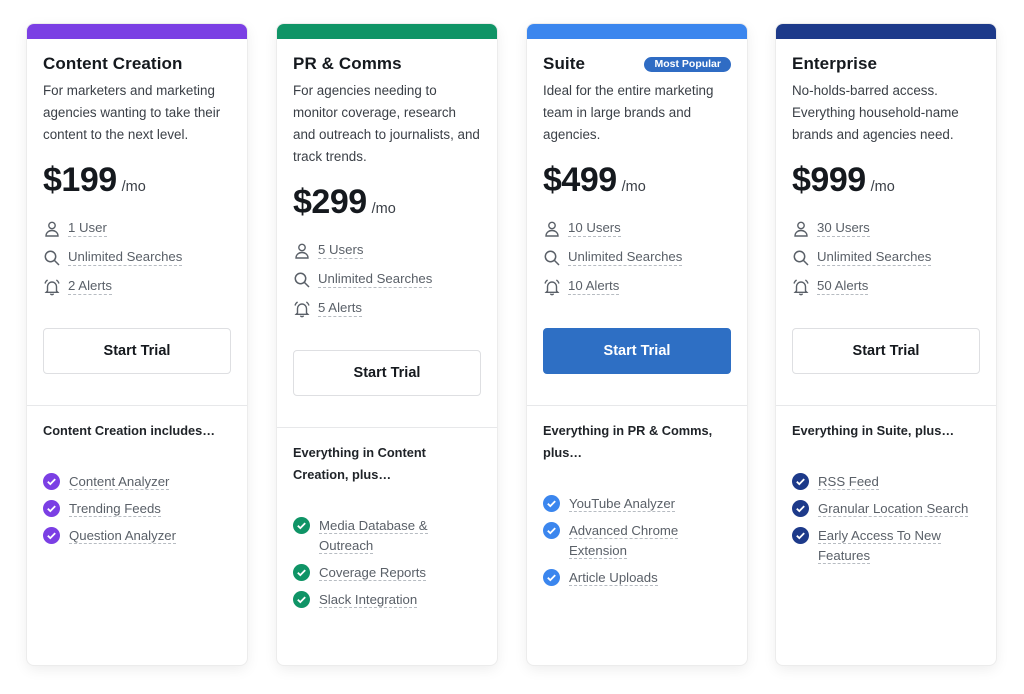 This screenshot has height=694, width=1024. I want to click on include-label: Coverage Reports, so click(373, 573).